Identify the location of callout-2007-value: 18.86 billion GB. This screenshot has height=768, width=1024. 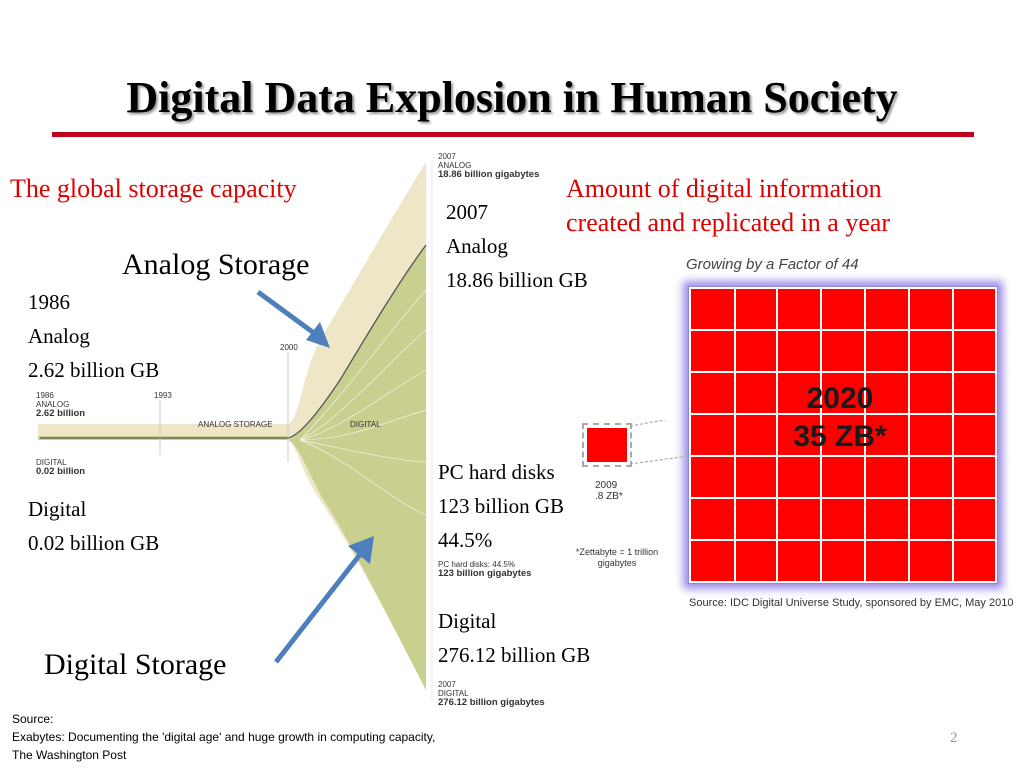
(517, 280).